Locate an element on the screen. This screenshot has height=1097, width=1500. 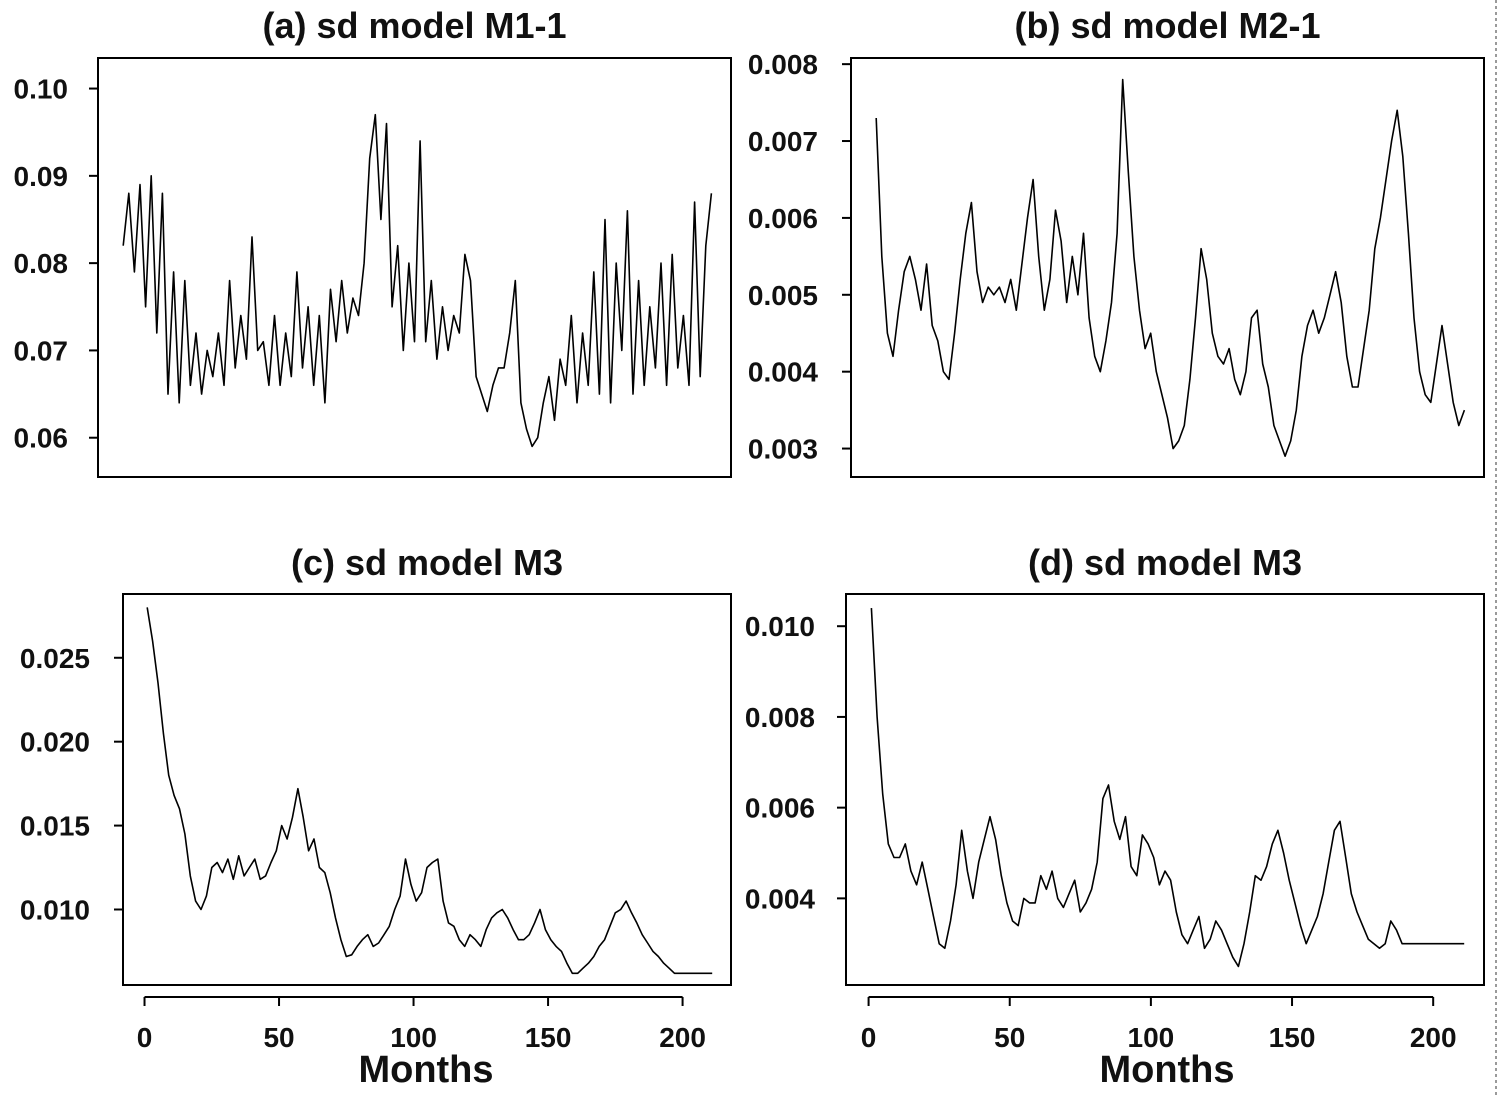
y-tick-label: 0.08 is located at coordinates (41, 263).